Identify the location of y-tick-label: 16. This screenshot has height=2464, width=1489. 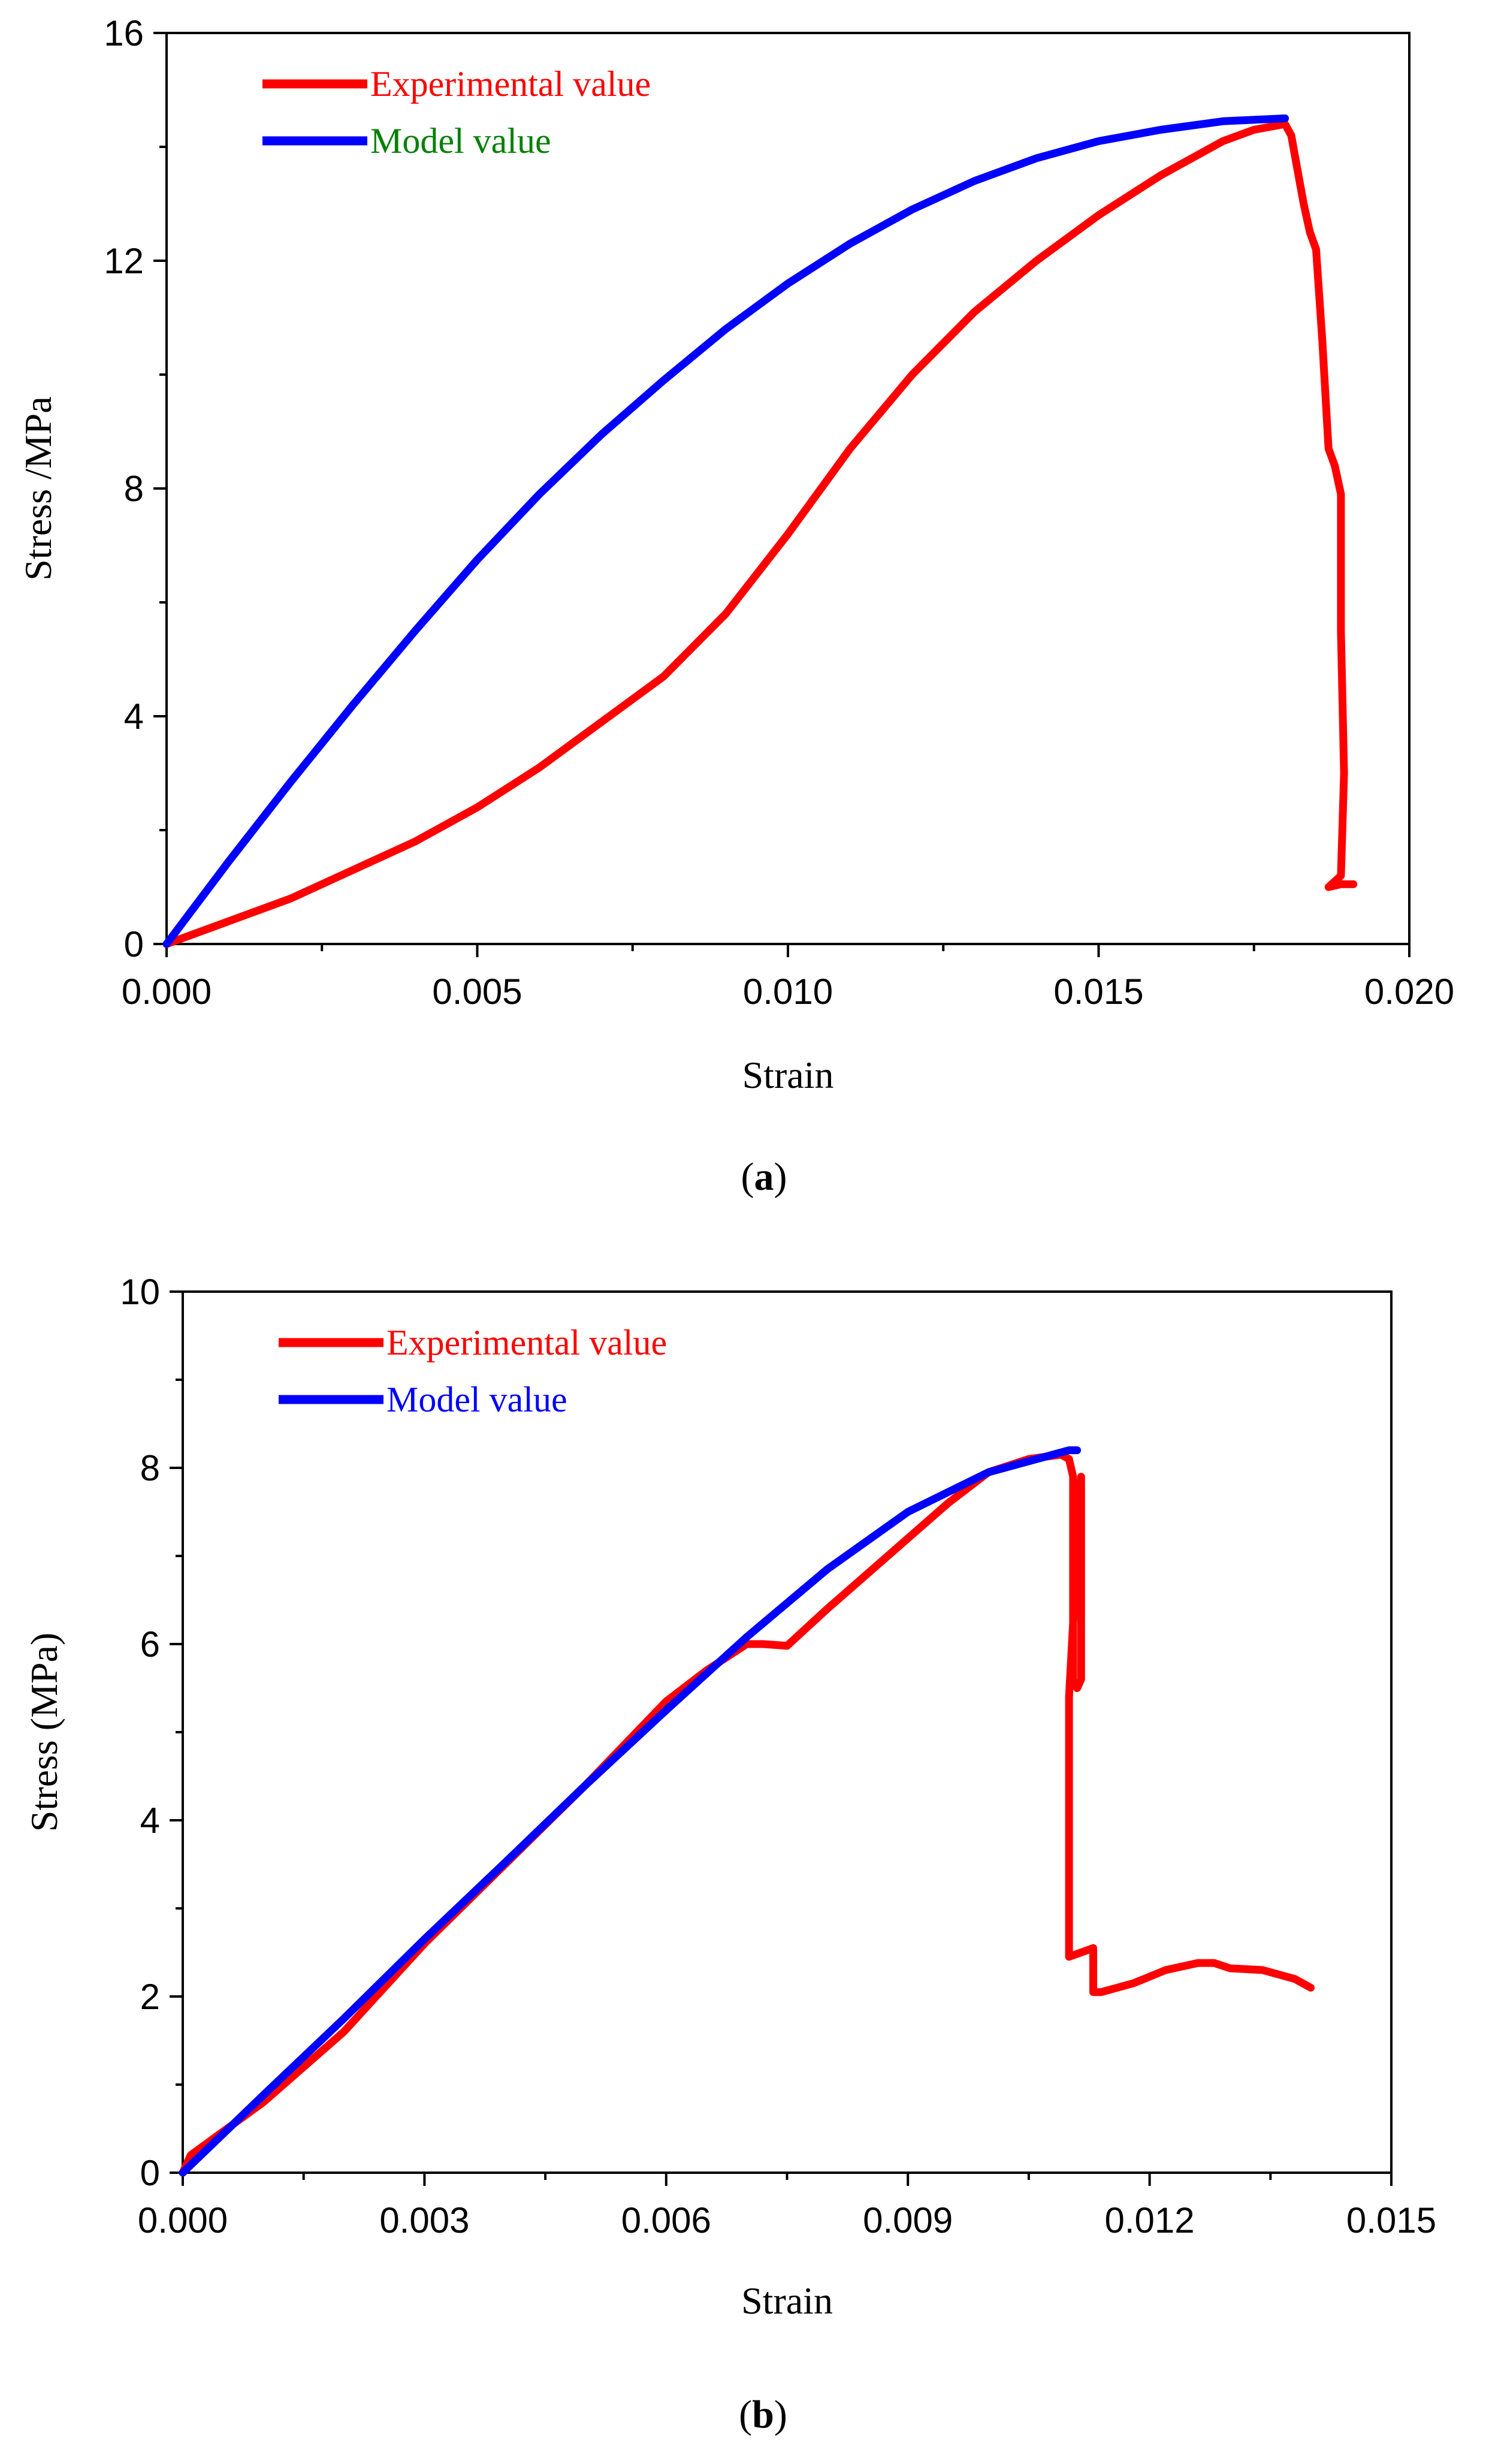
(124, 33).